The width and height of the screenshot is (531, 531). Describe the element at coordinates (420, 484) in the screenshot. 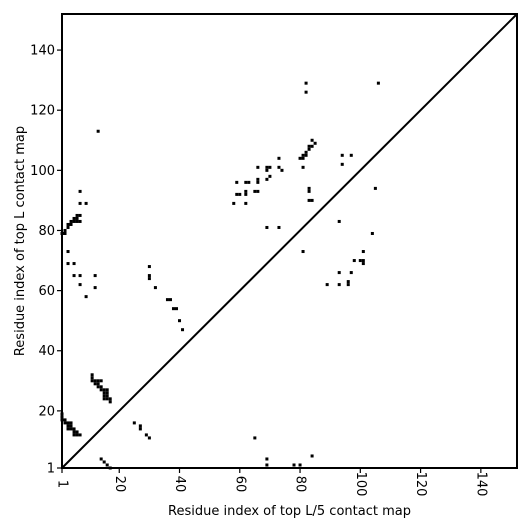

I see `x-tick-label: 120` at that location.